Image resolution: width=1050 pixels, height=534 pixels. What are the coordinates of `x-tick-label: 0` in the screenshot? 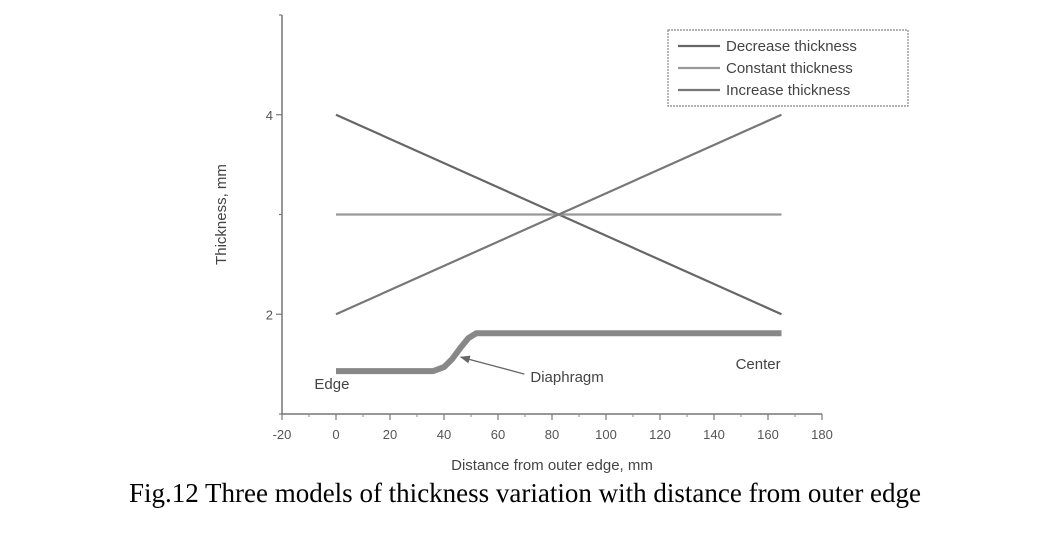 It's located at (335, 434).